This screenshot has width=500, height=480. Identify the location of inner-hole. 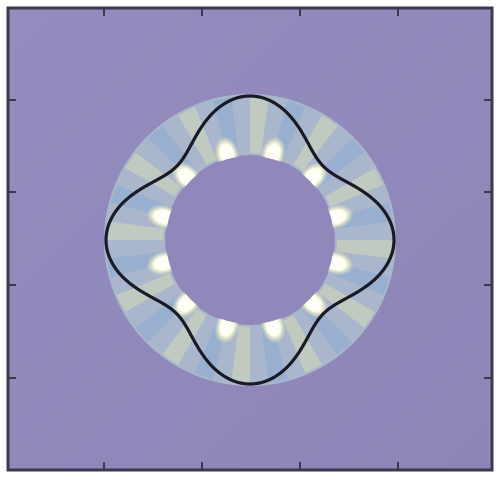
(250, 240).